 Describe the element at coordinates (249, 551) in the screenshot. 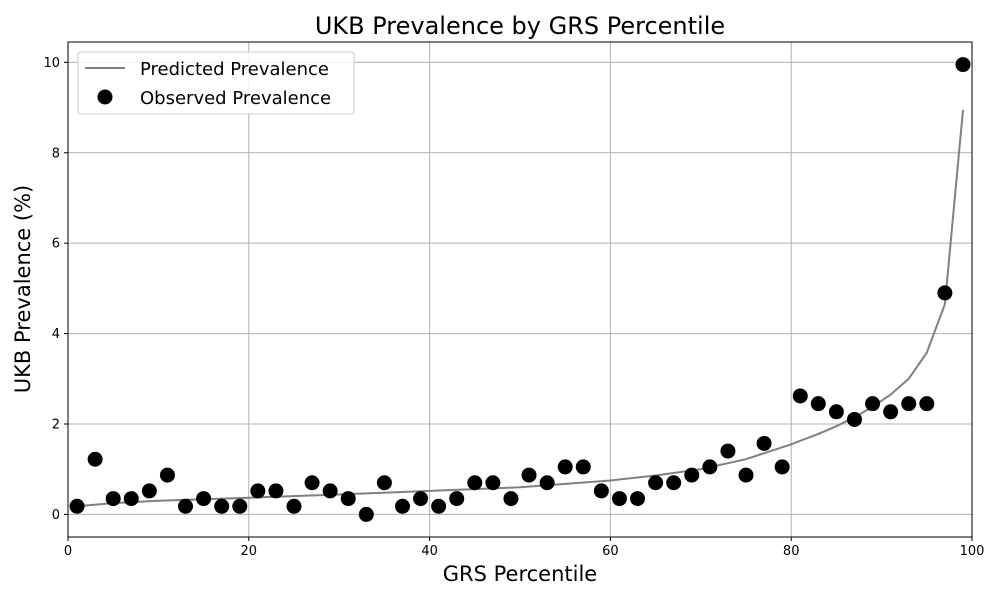

I see `x-tick-label: 20` at that location.